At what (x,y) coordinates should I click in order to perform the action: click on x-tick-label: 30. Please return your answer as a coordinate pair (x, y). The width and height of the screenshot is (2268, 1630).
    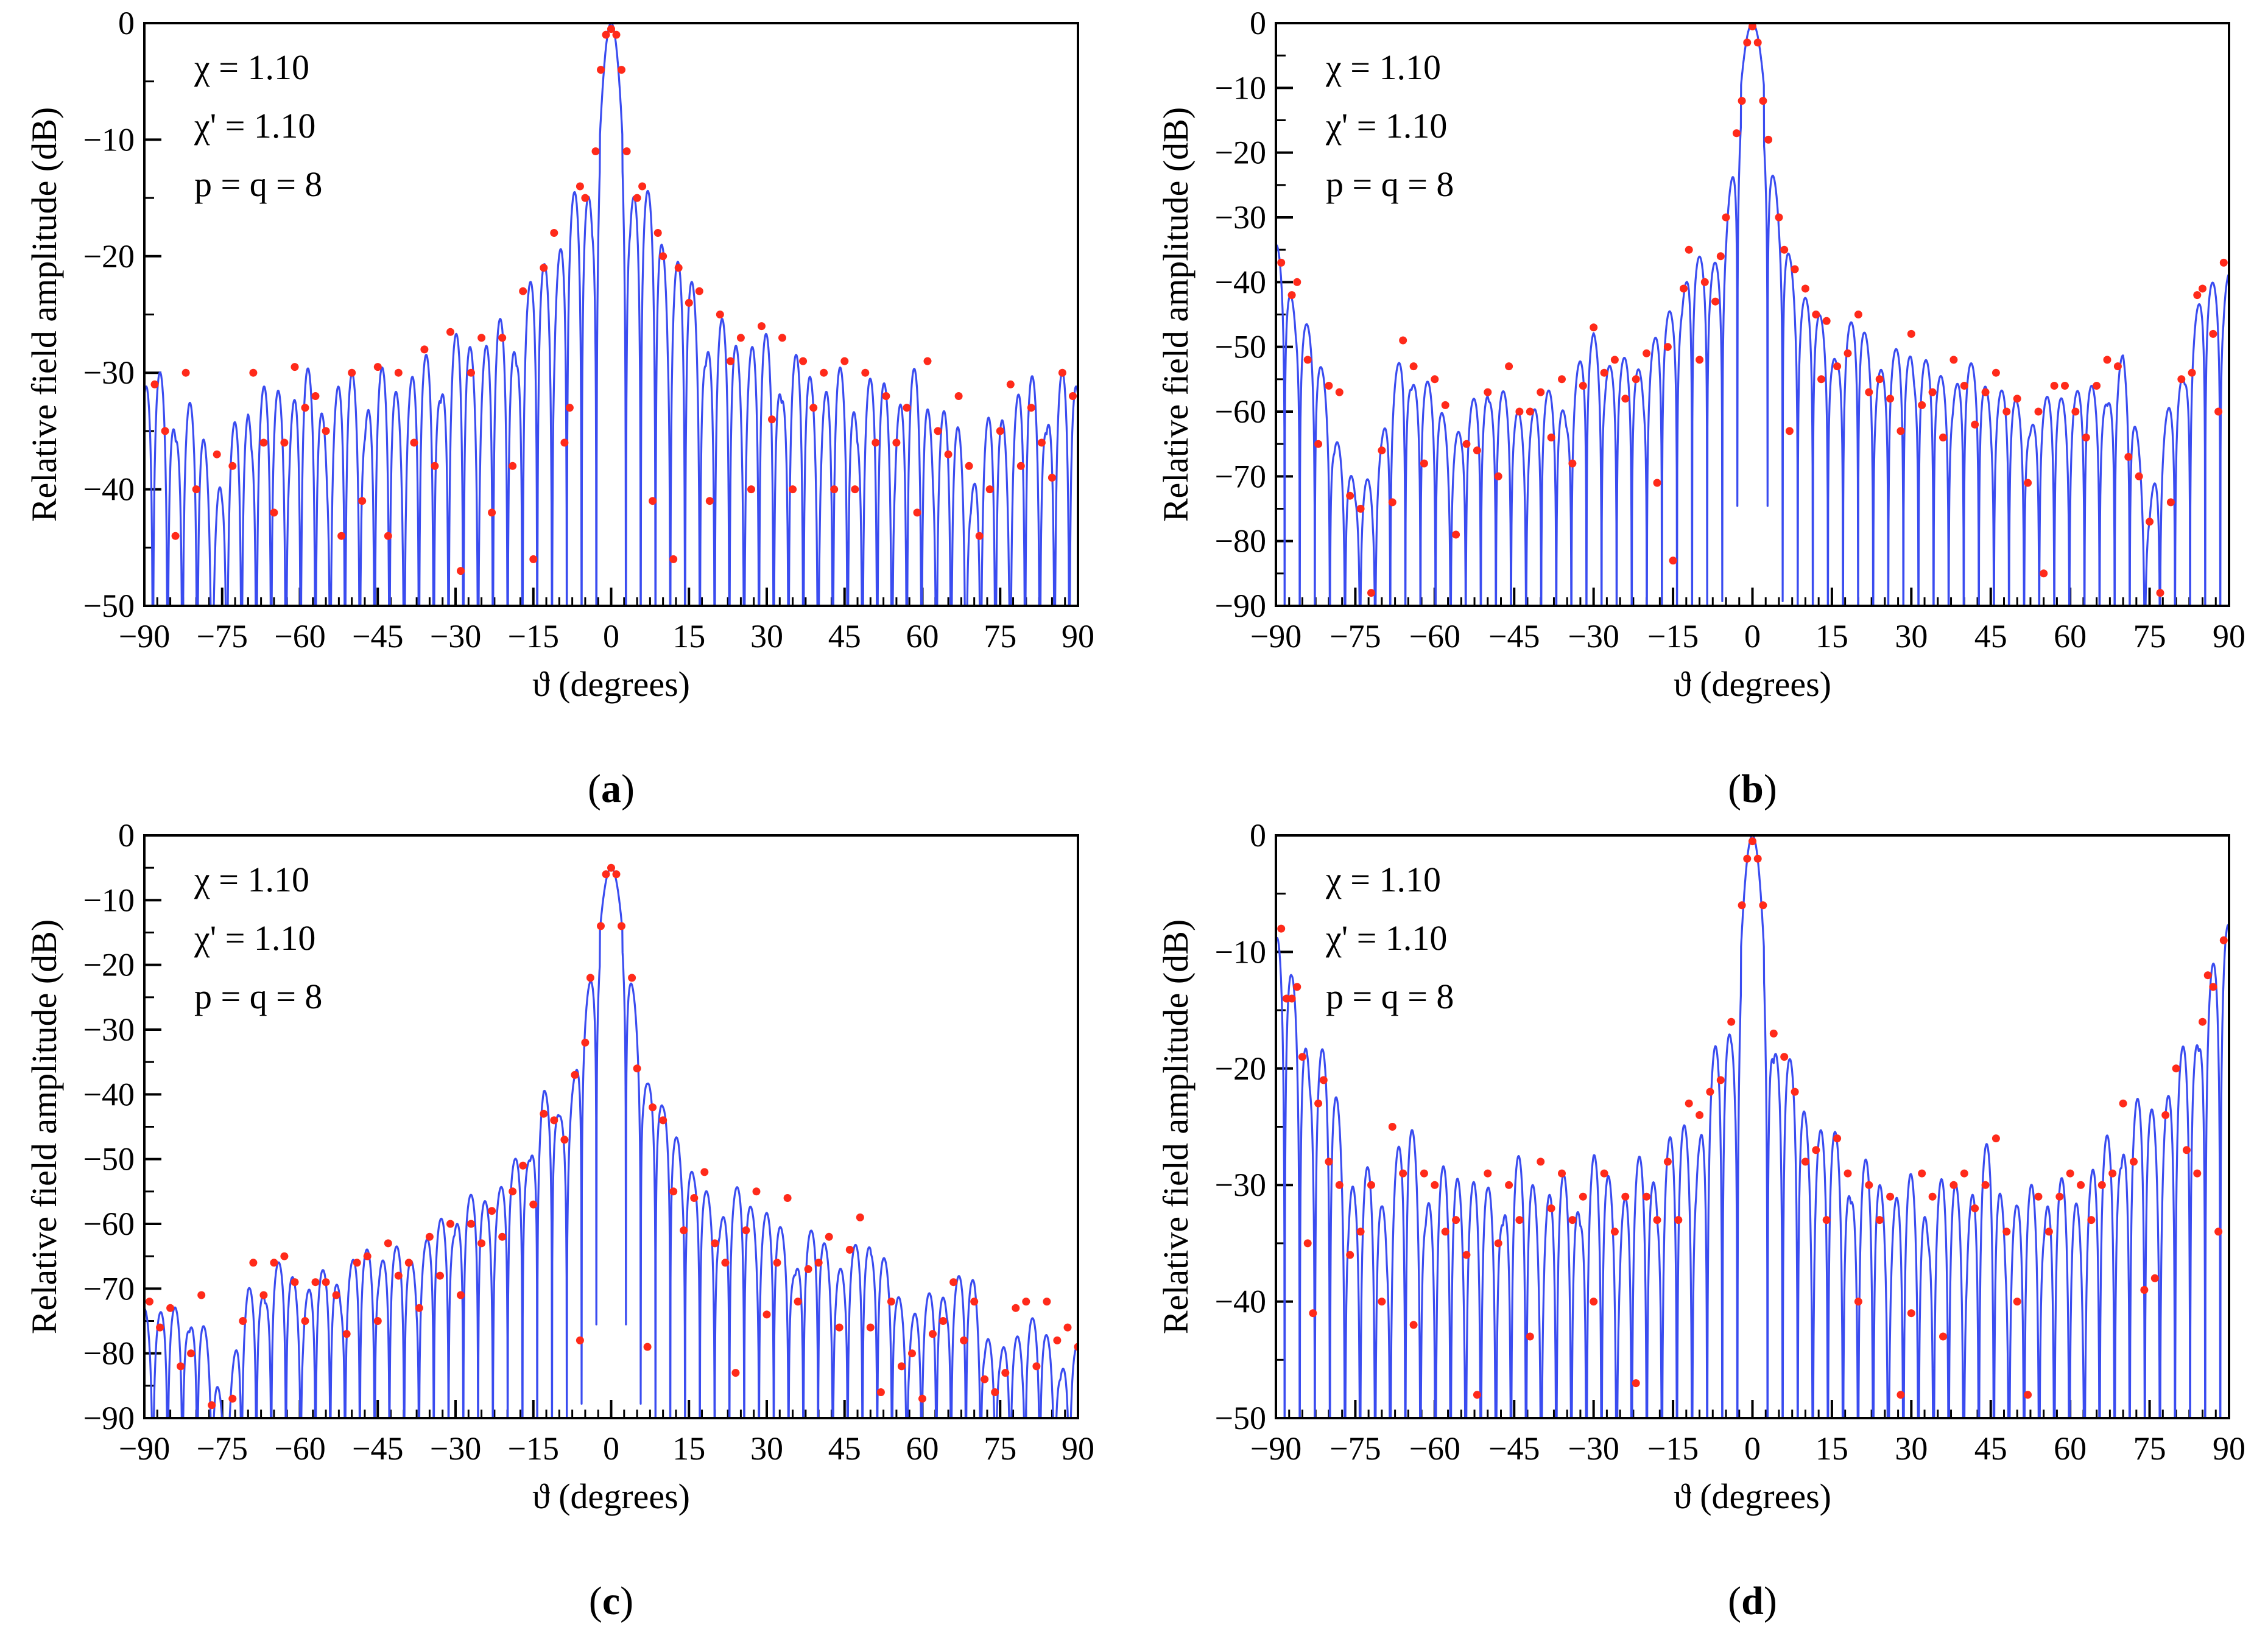
    Looking at the image, I should click on (1911, 636).